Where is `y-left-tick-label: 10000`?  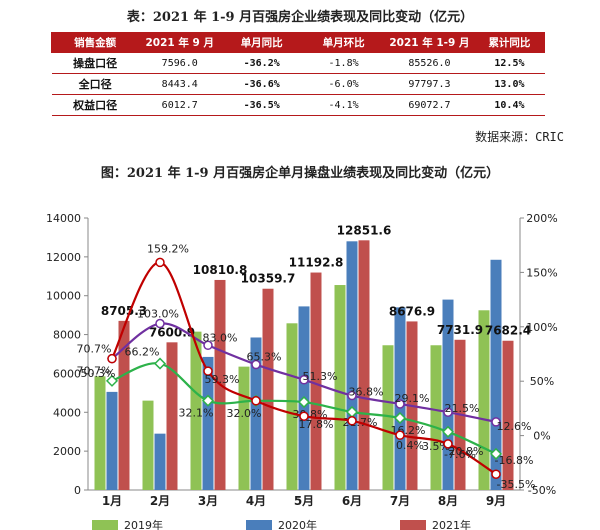
y-left-tick-label: 10000 is located at coordinates (63, 296).